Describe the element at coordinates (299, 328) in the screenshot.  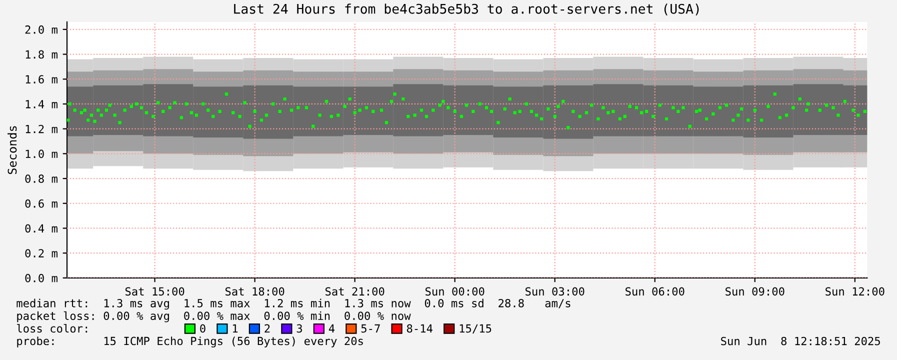
I see `legend-label: 3` at that location.